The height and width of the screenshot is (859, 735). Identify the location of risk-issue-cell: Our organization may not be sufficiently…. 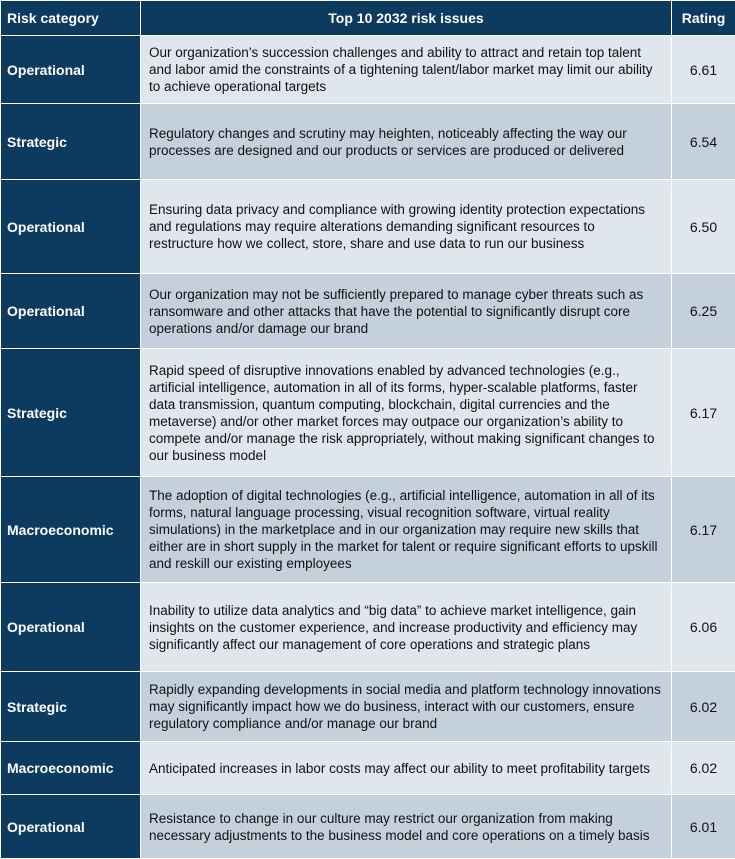
(406, 311).